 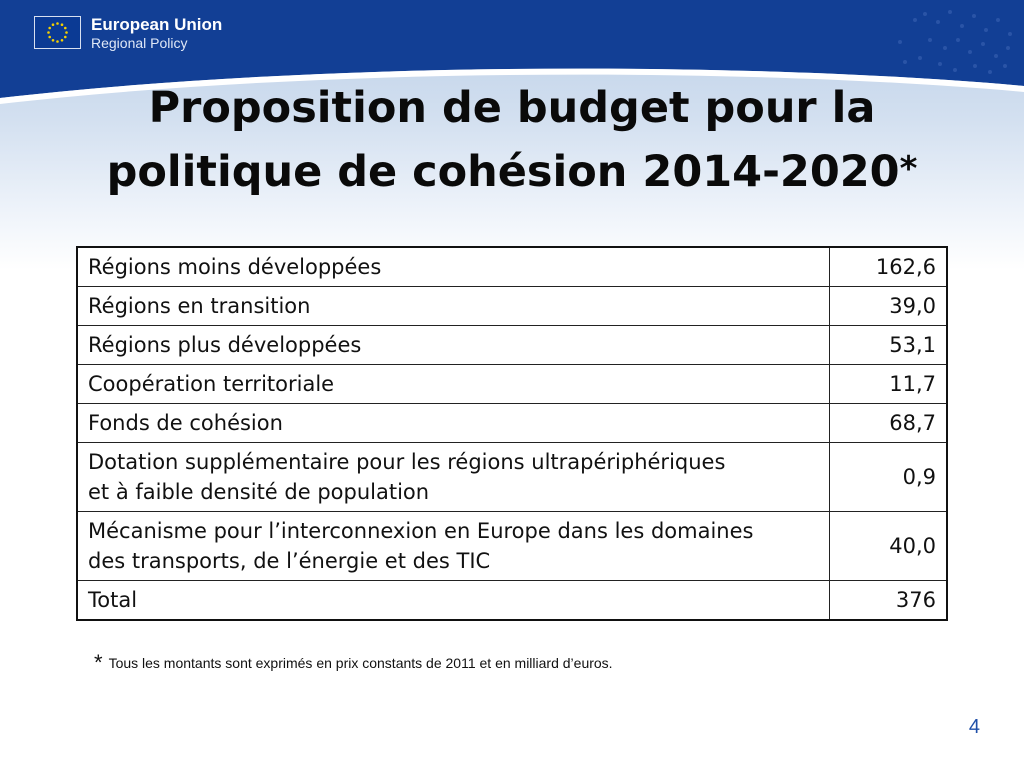 What do you see at coordinates (453, 600) in the screenshot?
I see `row-label: Total` at bounding box center [453, 600].